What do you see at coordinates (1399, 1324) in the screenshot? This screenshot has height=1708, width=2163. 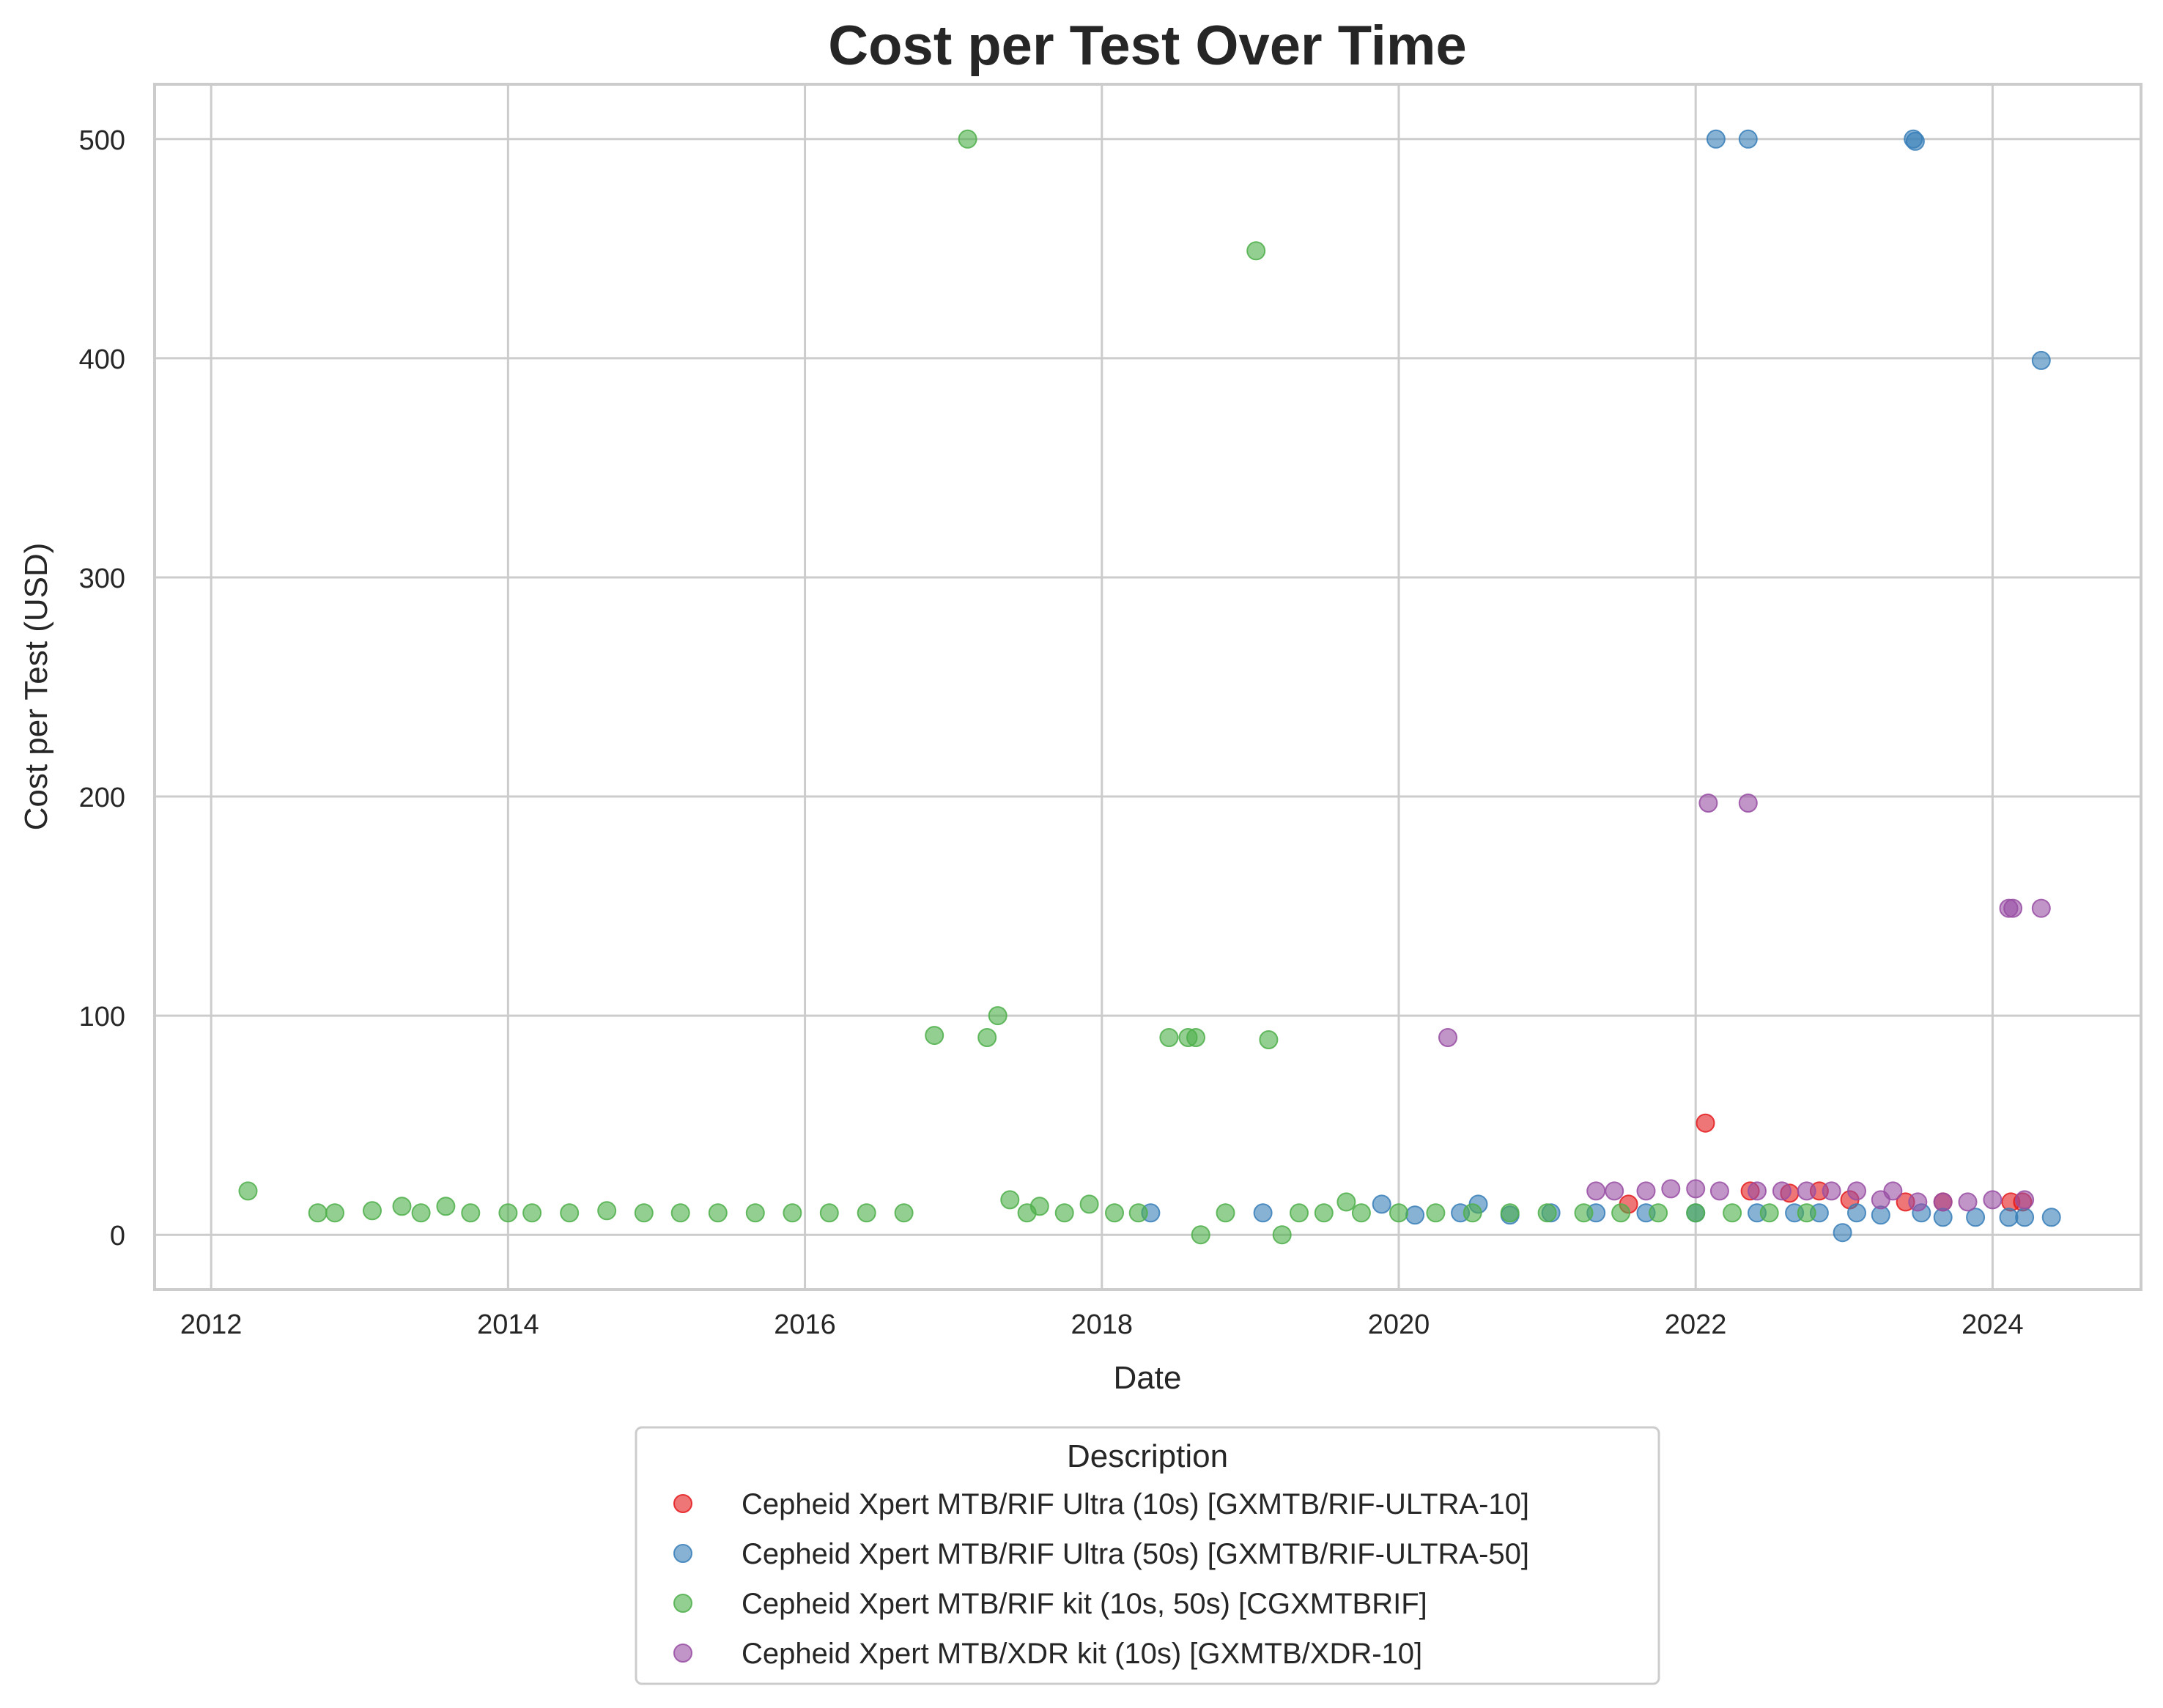 I see `x-tick-label-2020: 2020` at bounding box center [1399, 1324].